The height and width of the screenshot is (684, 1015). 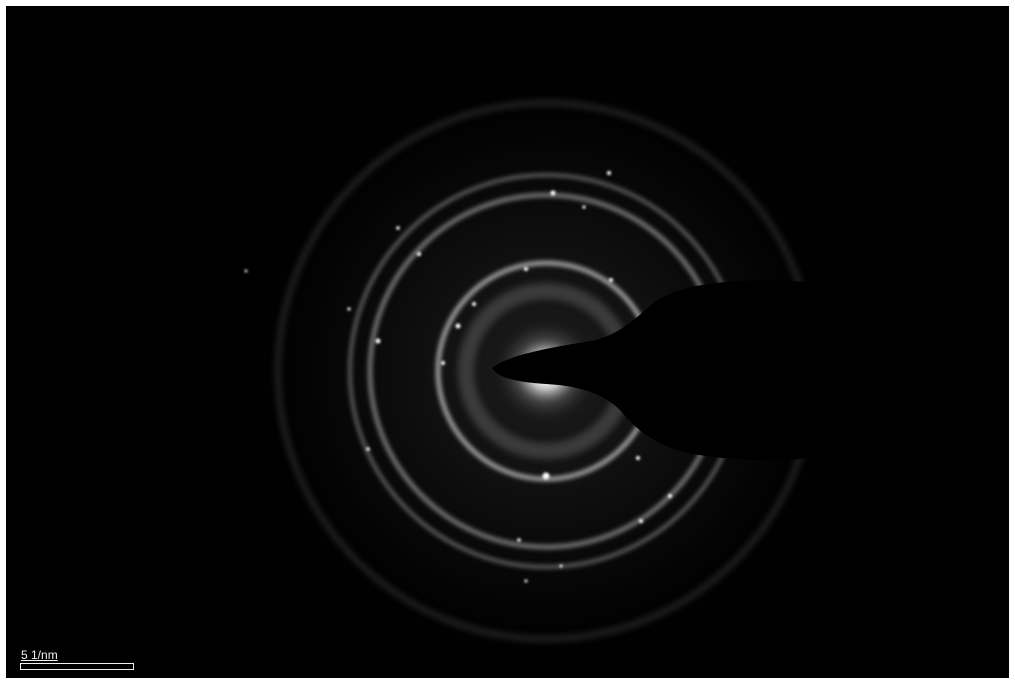 I want to click on scale-bar, so click(x=77, y=666).